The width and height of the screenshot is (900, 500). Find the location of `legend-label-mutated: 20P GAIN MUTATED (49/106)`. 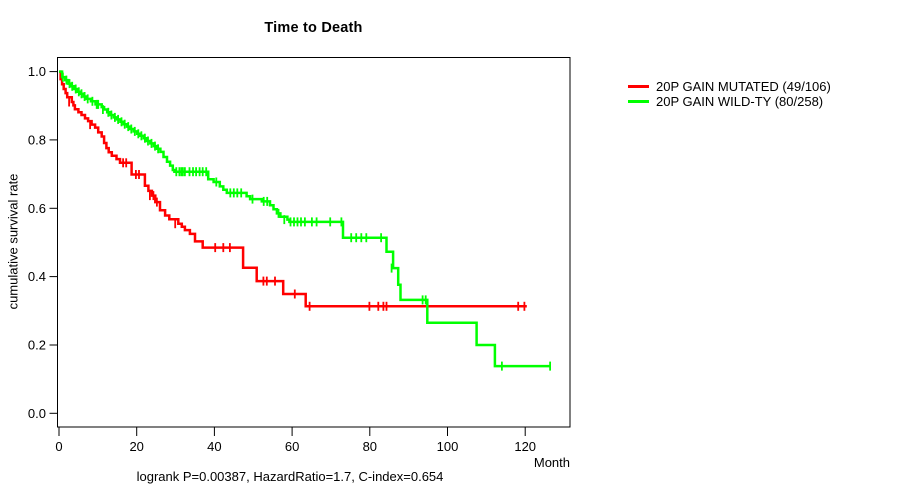

legend-label-mutated: 20P GAIN MUTATED (49/106) is located at coordinates (743, 86).